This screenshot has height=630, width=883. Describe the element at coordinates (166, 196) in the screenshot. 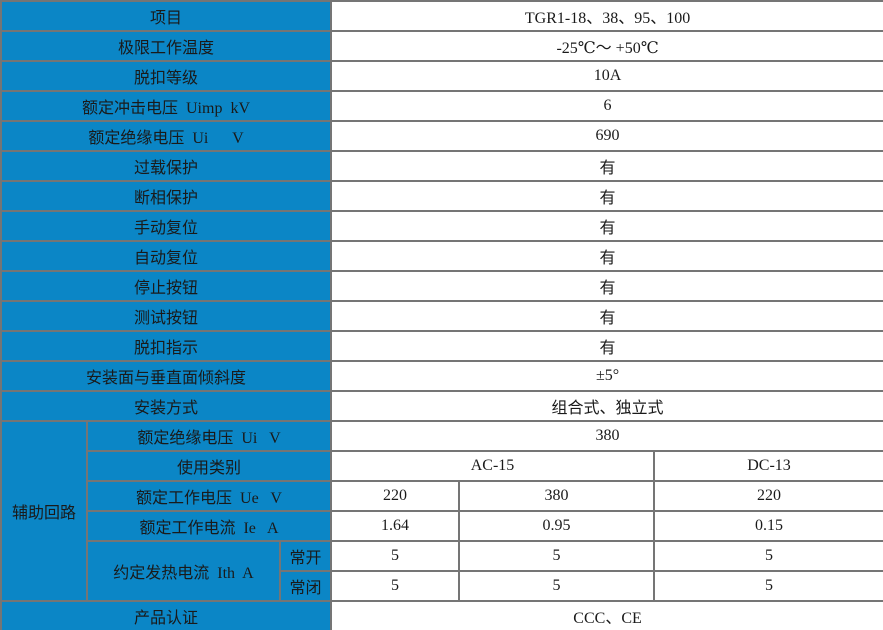

I see `row-label-phase-failure-protection: 断相保护` at that location.